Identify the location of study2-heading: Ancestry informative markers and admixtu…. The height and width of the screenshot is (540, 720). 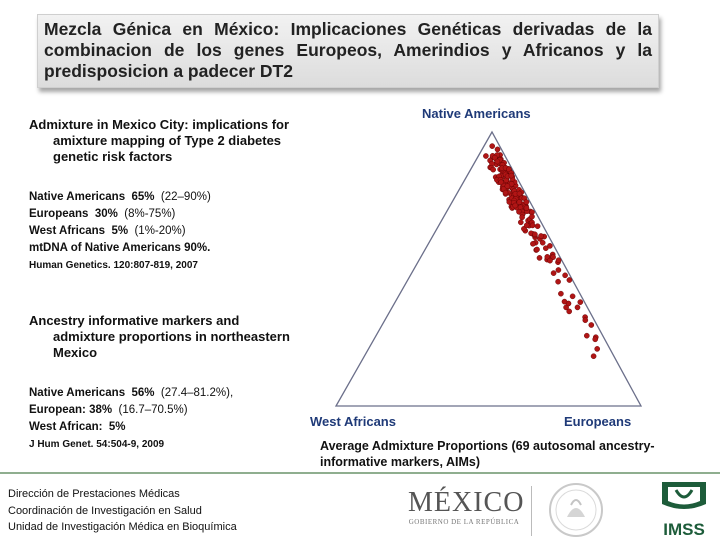
(174, 337).